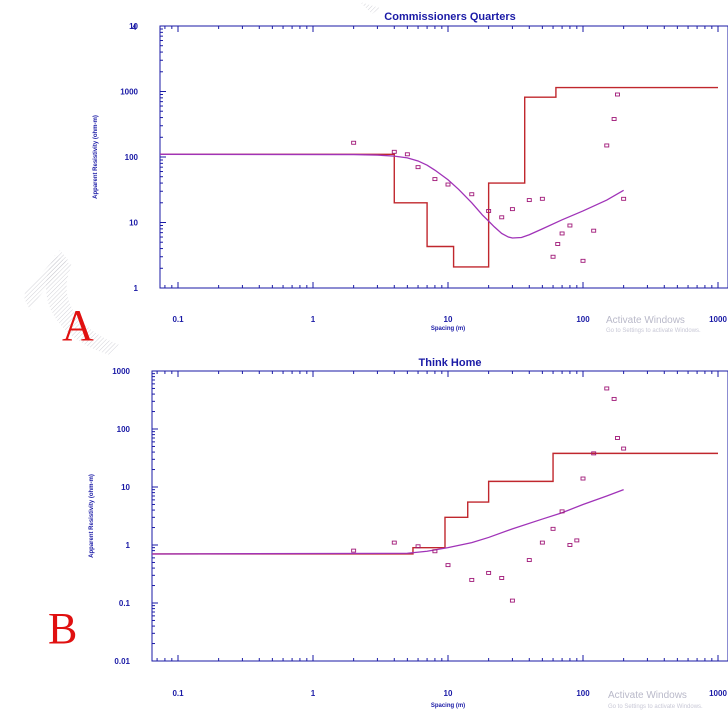 The width and height of the screenshot is (728, 711). I want to click on layer-model, so click(435, 503).